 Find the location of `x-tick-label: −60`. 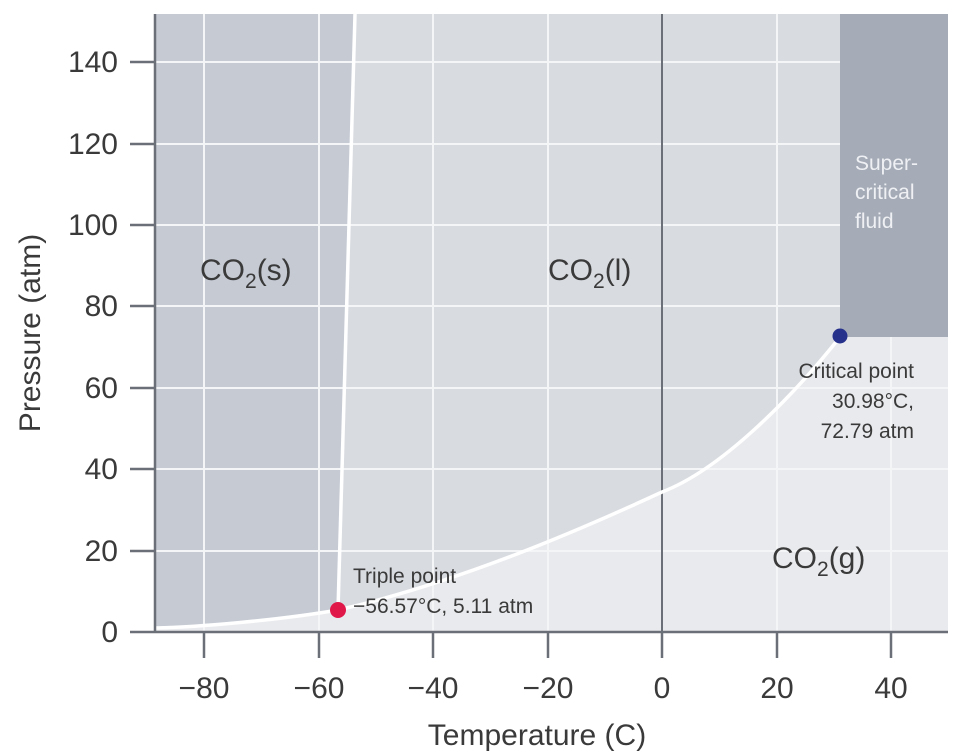

x-tick-label: −60 is located at coordinates (319, 688).